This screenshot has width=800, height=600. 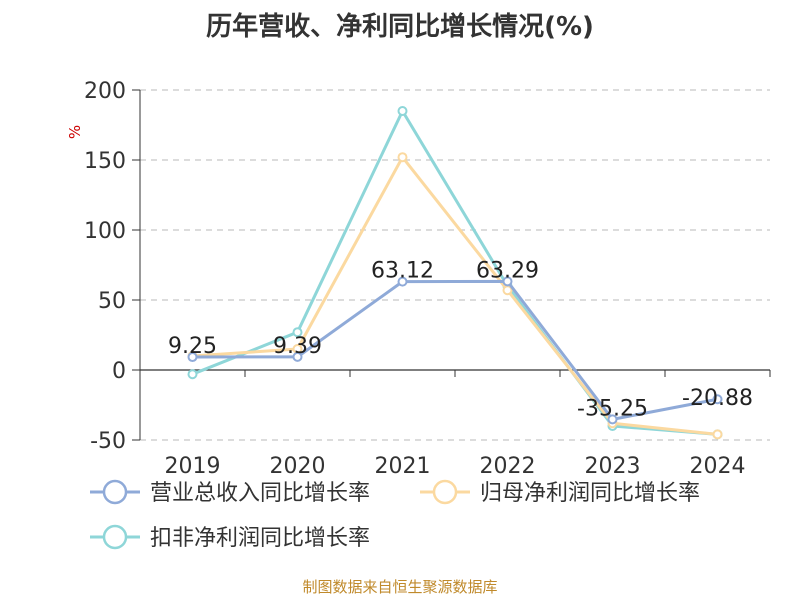 I want to click on x-tick-label: 2020, so click(x=298, y=466).